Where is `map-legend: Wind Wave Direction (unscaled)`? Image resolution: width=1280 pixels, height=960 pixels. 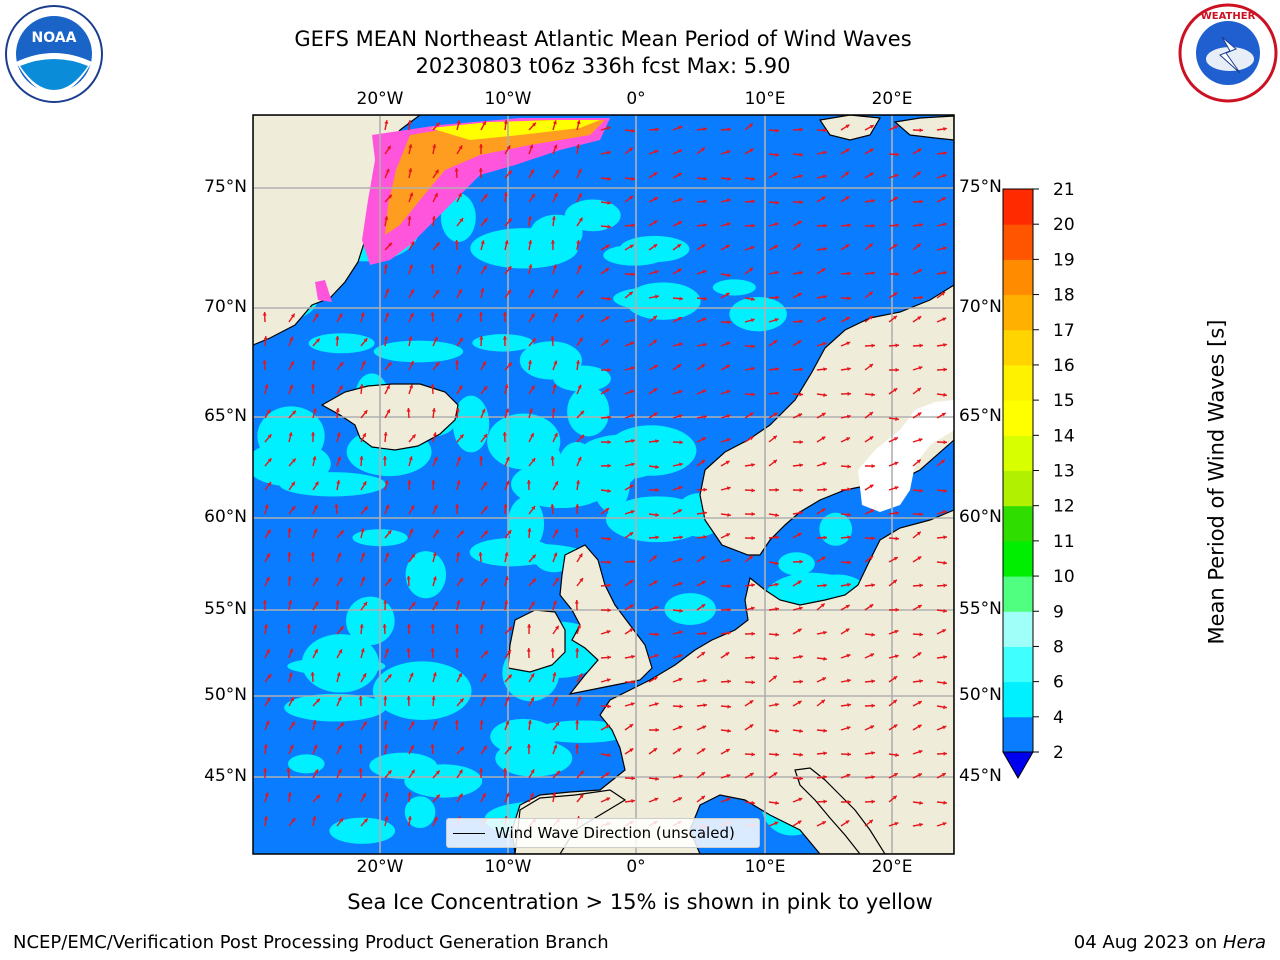 map-legend: Wind Wave Direction (unscaled) is located at coordinates (603, 833).